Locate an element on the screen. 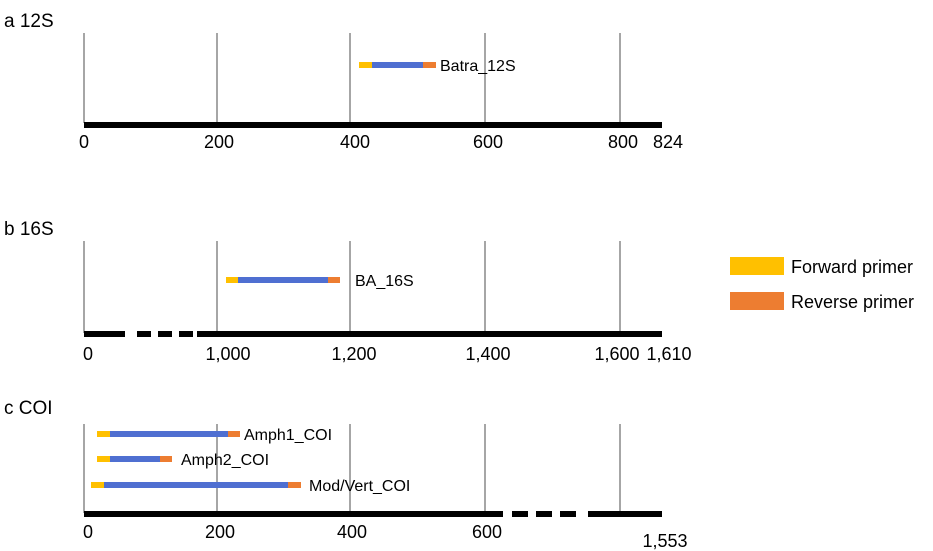  panel-12s-tick-labels: 0 200 400 600 800 824 is located at coordinates (381, 142).